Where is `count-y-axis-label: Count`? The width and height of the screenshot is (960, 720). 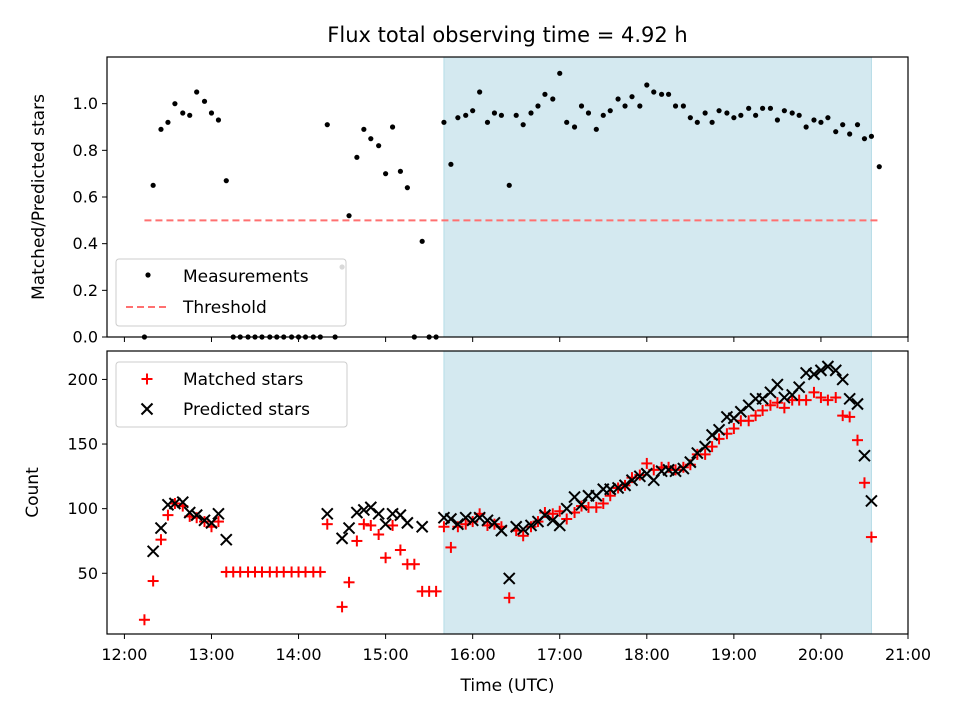 count-y-axis-label: Count is located at coordinates (33, 492).